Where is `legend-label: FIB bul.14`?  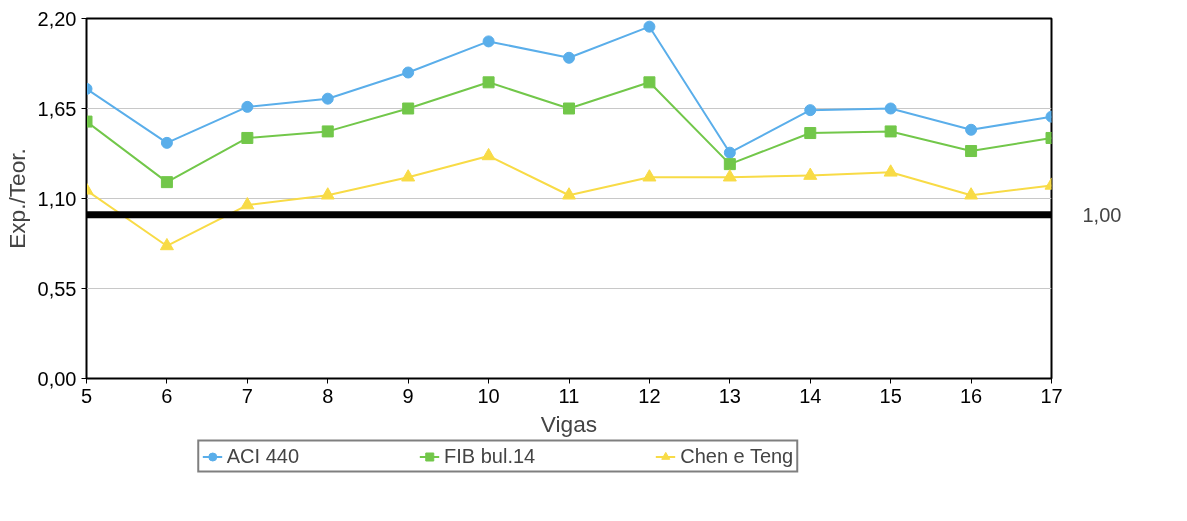 legend-label: FIB bul.14 is located at coordinates (490, 456).